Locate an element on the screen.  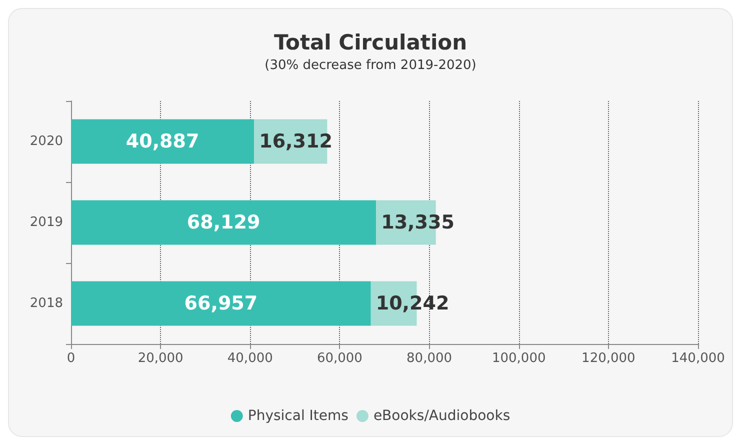
x-tick-label: 20,000 is located at coordinates (161, 358).